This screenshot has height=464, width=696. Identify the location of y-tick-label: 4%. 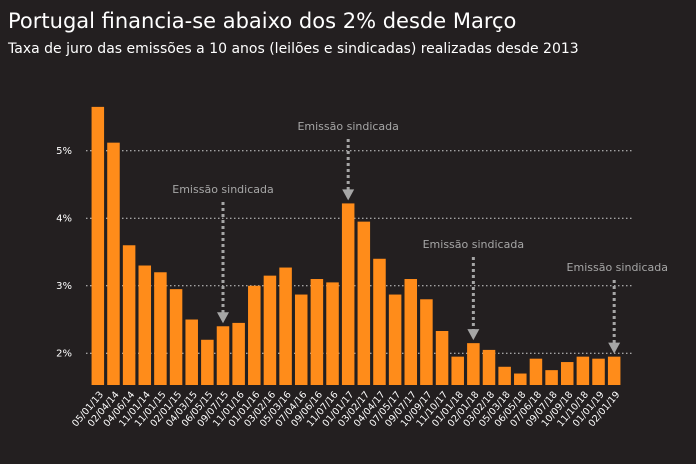
(64, 218).